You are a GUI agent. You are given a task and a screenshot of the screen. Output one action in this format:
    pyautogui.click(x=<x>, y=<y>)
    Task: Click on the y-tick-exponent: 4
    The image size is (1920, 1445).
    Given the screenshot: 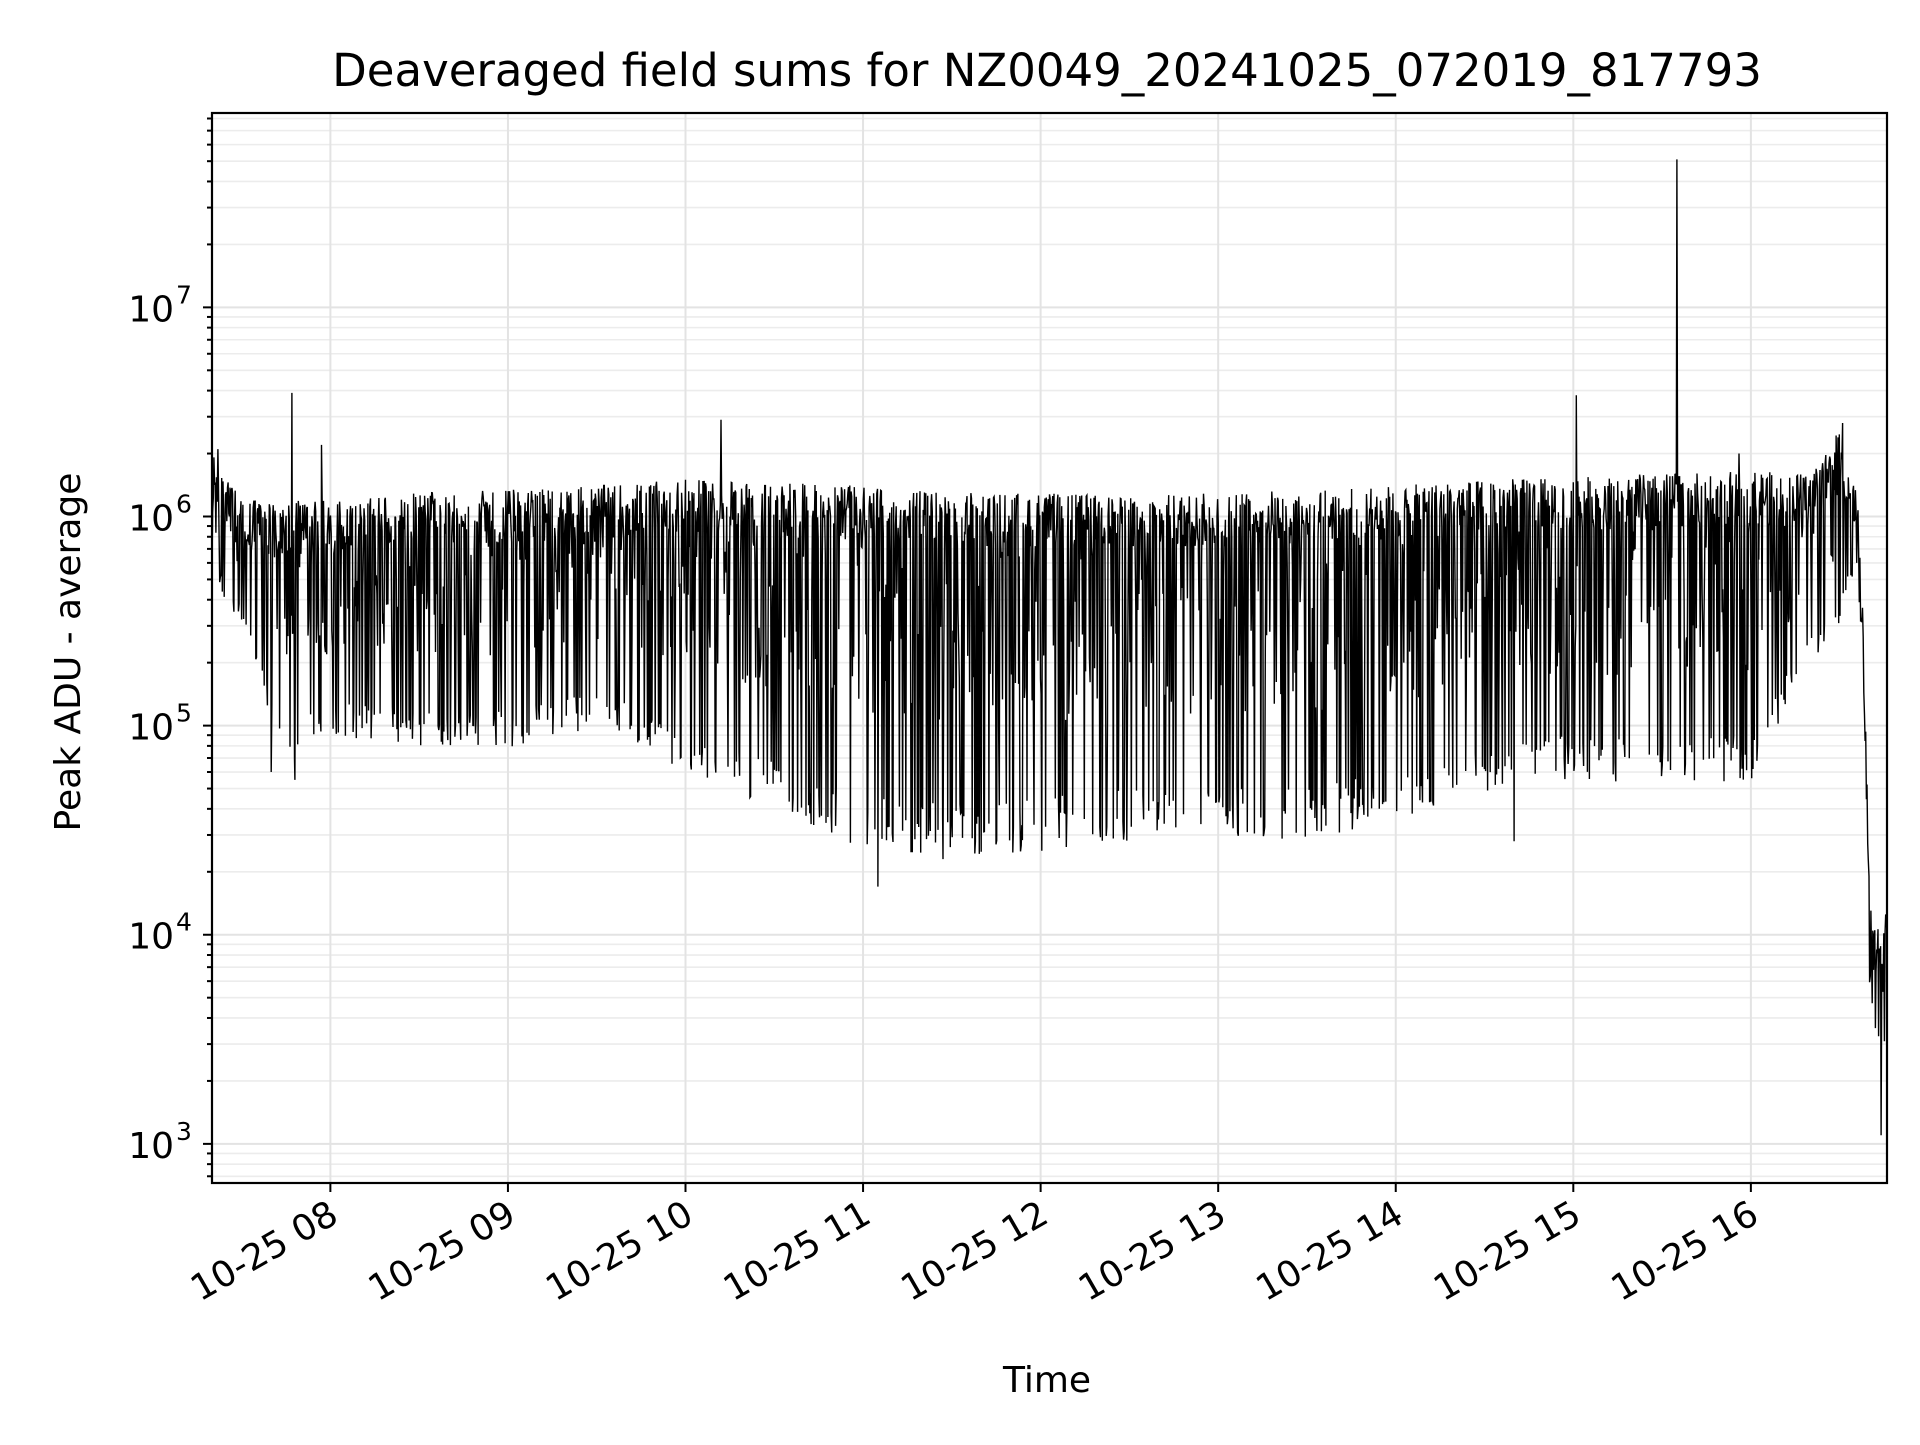 What is the action you would take?
    pyautogui.click(x=184, y=922)
    